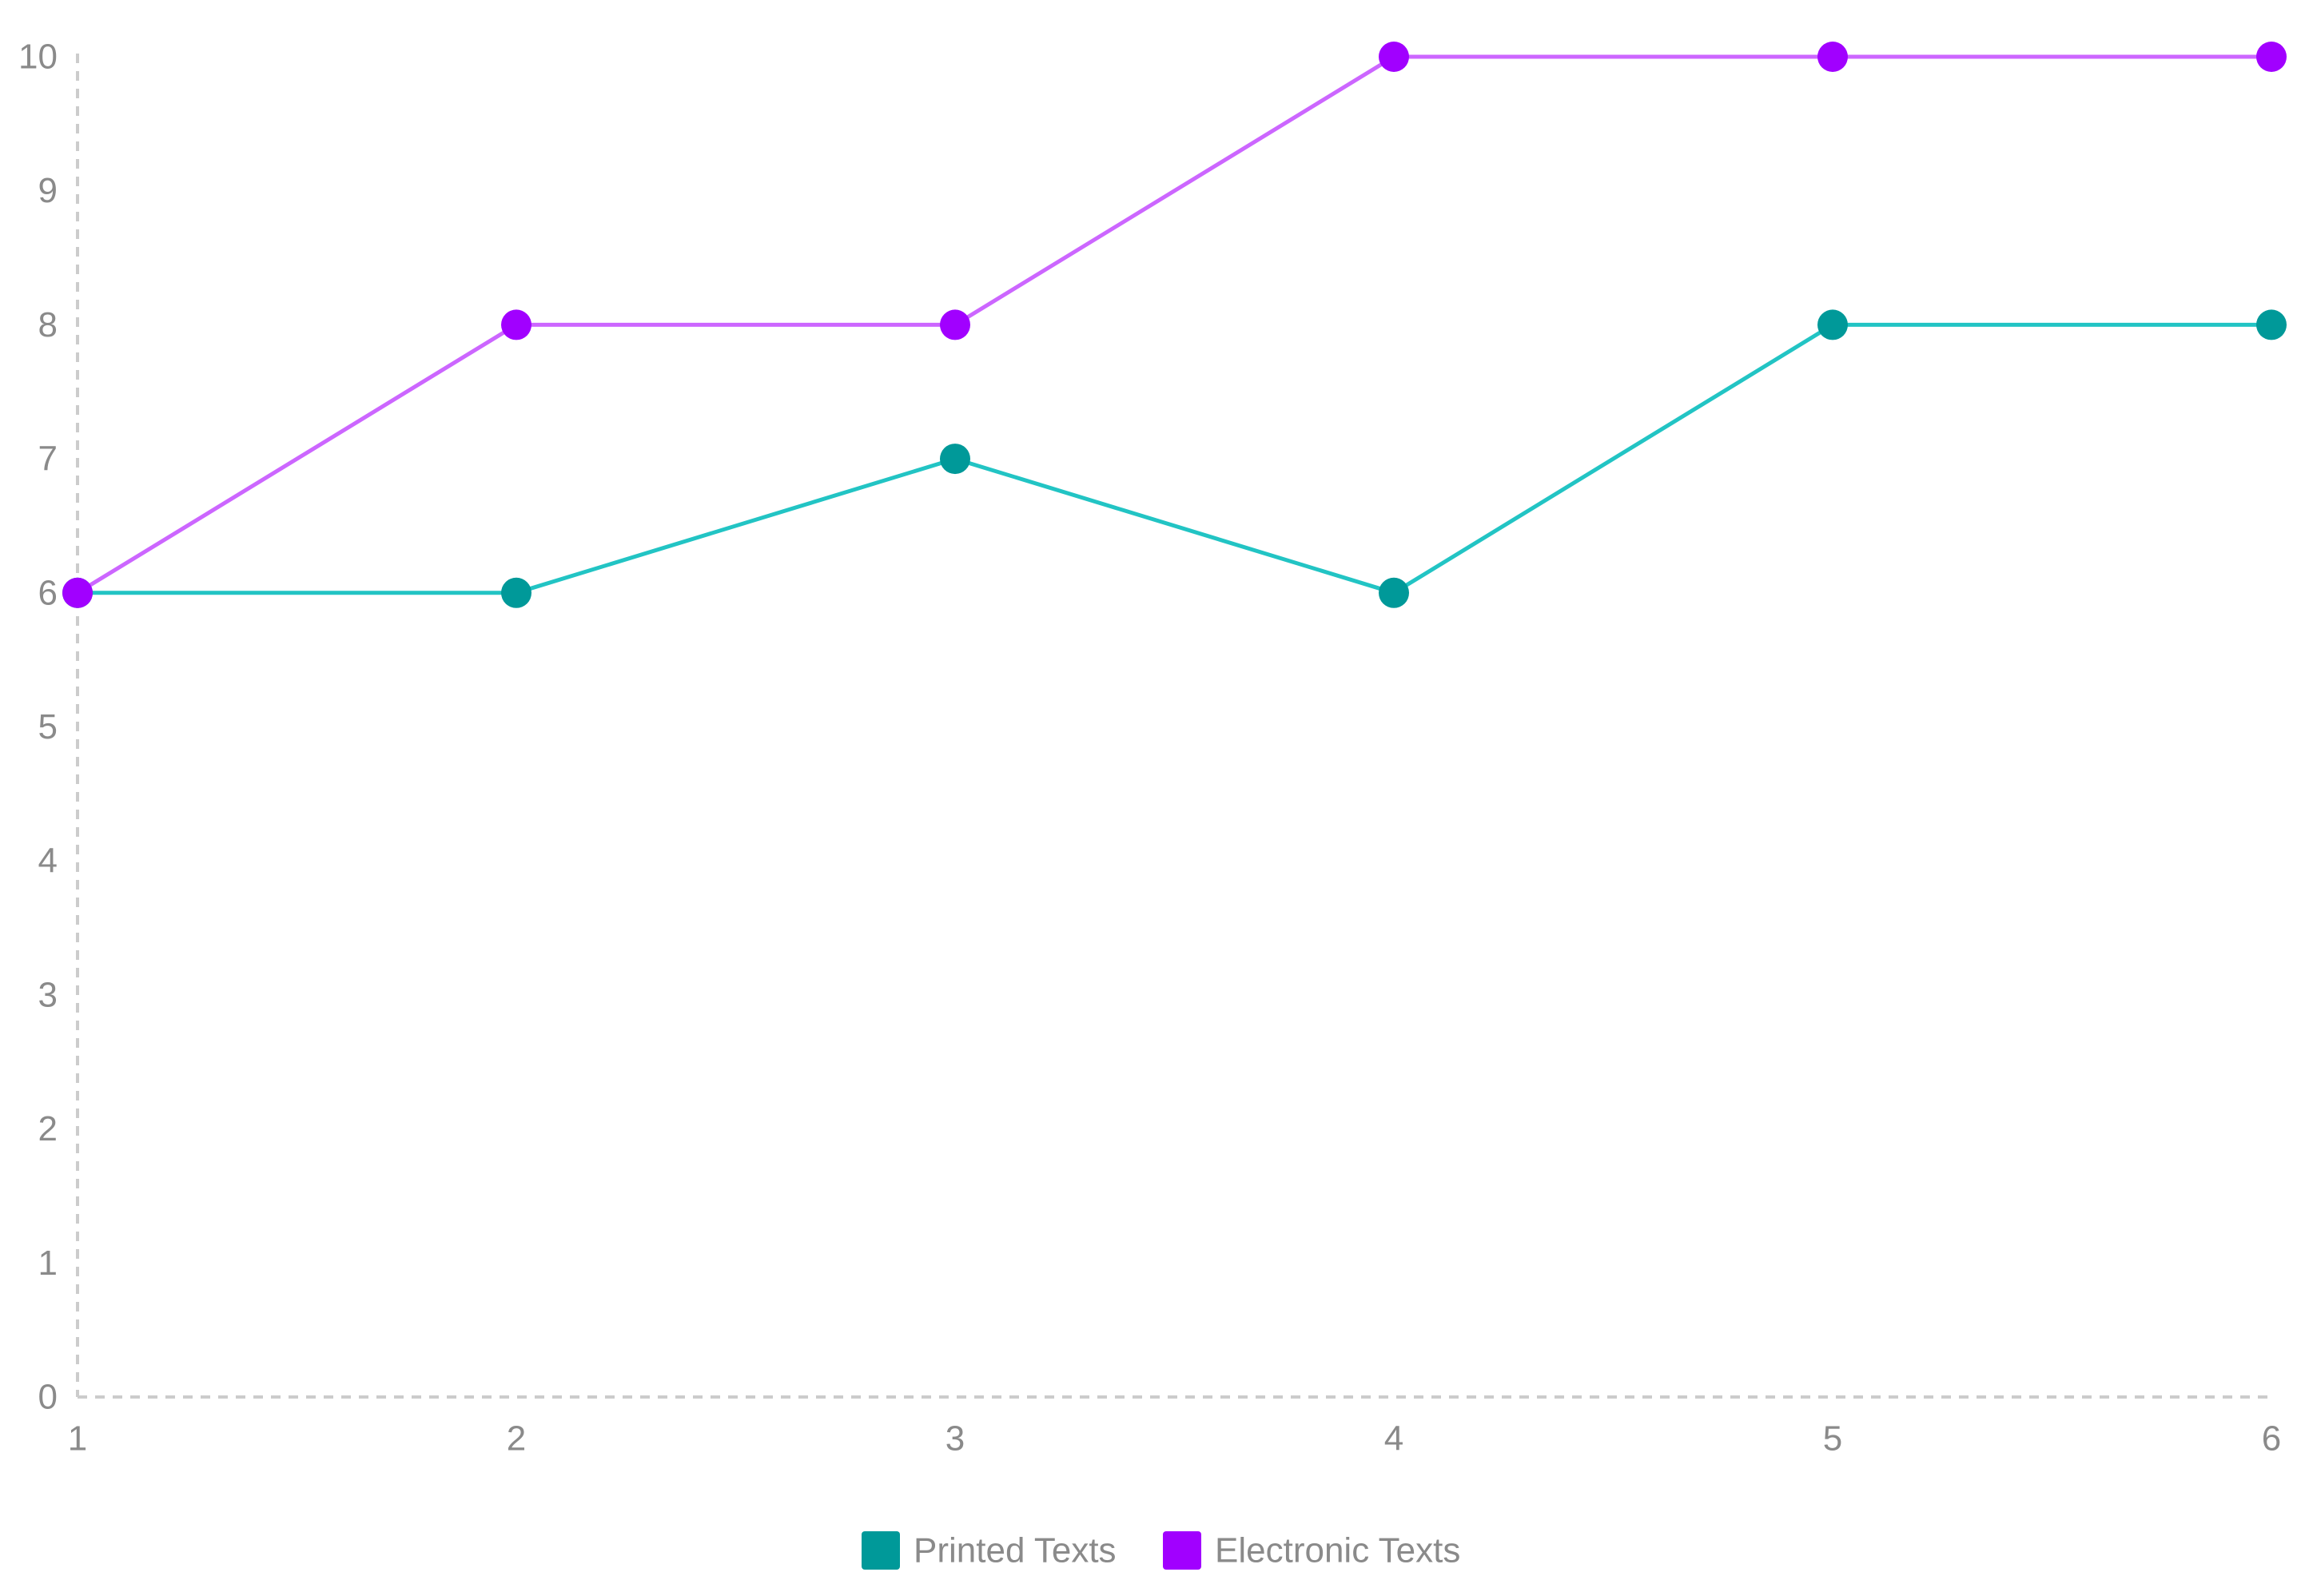 The image size is (2305, 1596). Describe the element at coordinates (48, 190) in the screenshot. I see `y-tick-label: 9` at that location.